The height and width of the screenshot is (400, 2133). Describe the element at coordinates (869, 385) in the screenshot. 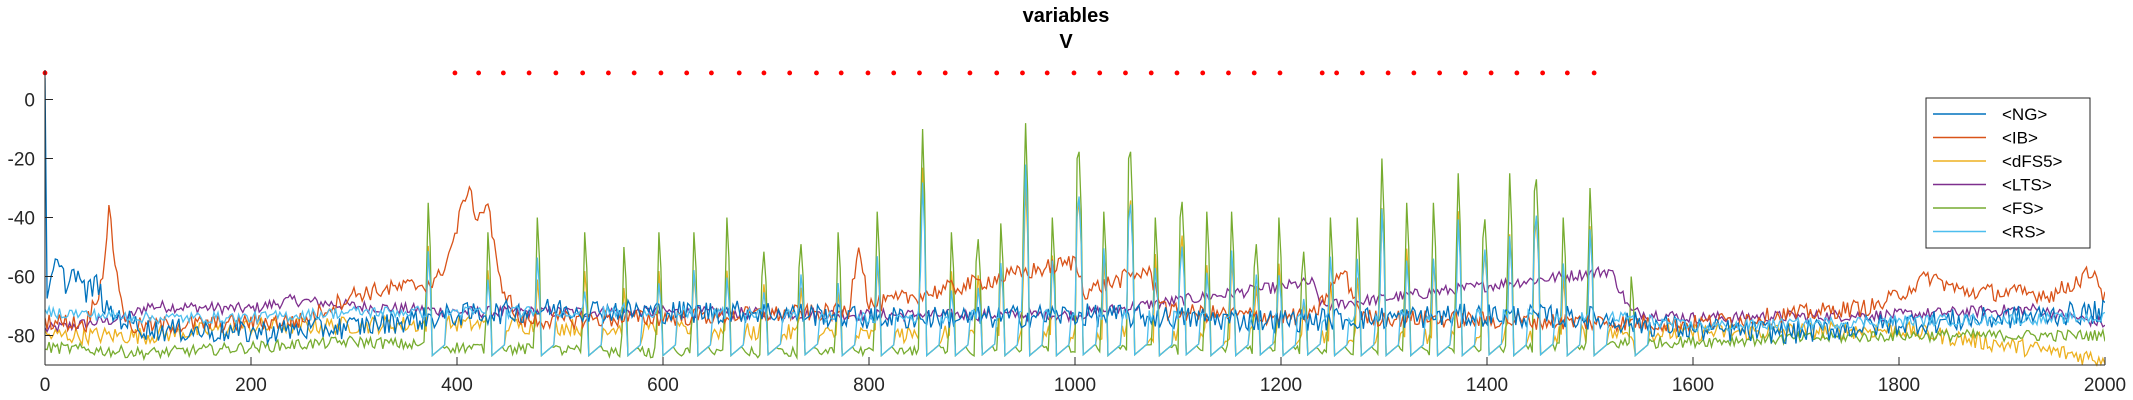

I see `x-tick-label: 800` at that location.